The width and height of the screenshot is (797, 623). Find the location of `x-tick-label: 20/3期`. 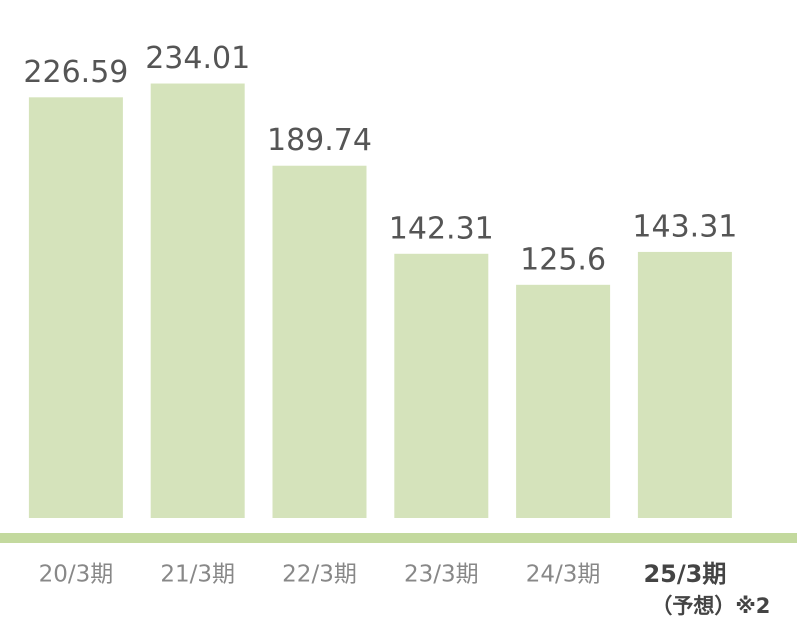

x-tick-label: 20/3期 is located at coordinates (76, 575).